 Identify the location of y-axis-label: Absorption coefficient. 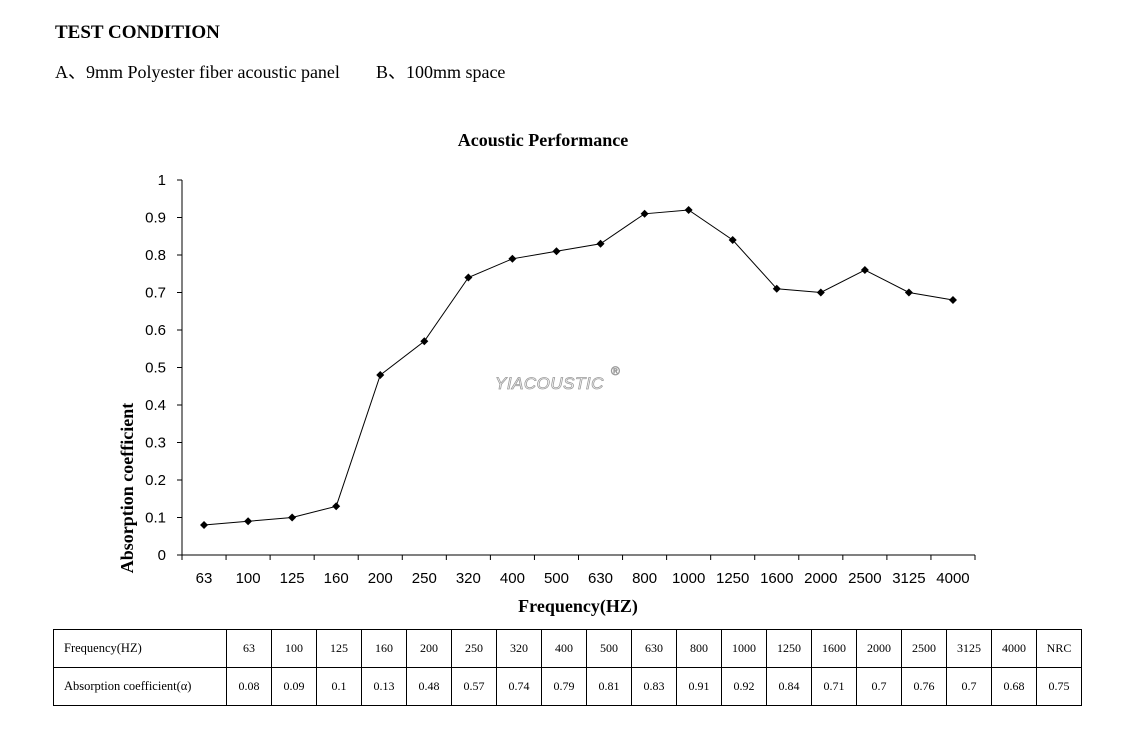
(127, 488).